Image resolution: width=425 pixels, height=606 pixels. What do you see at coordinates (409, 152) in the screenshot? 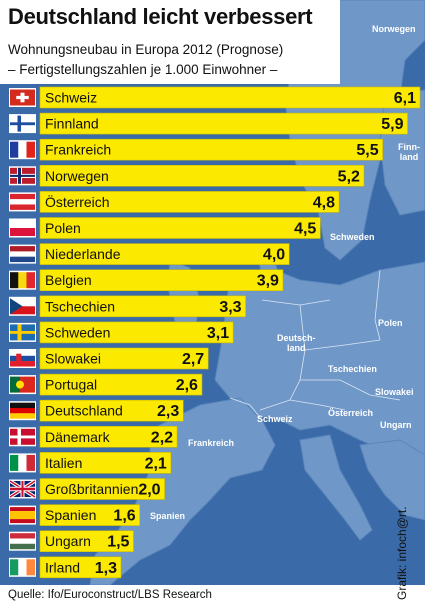
I see `map-label-finnland: Finn- land` at bounding box center [409, 152].